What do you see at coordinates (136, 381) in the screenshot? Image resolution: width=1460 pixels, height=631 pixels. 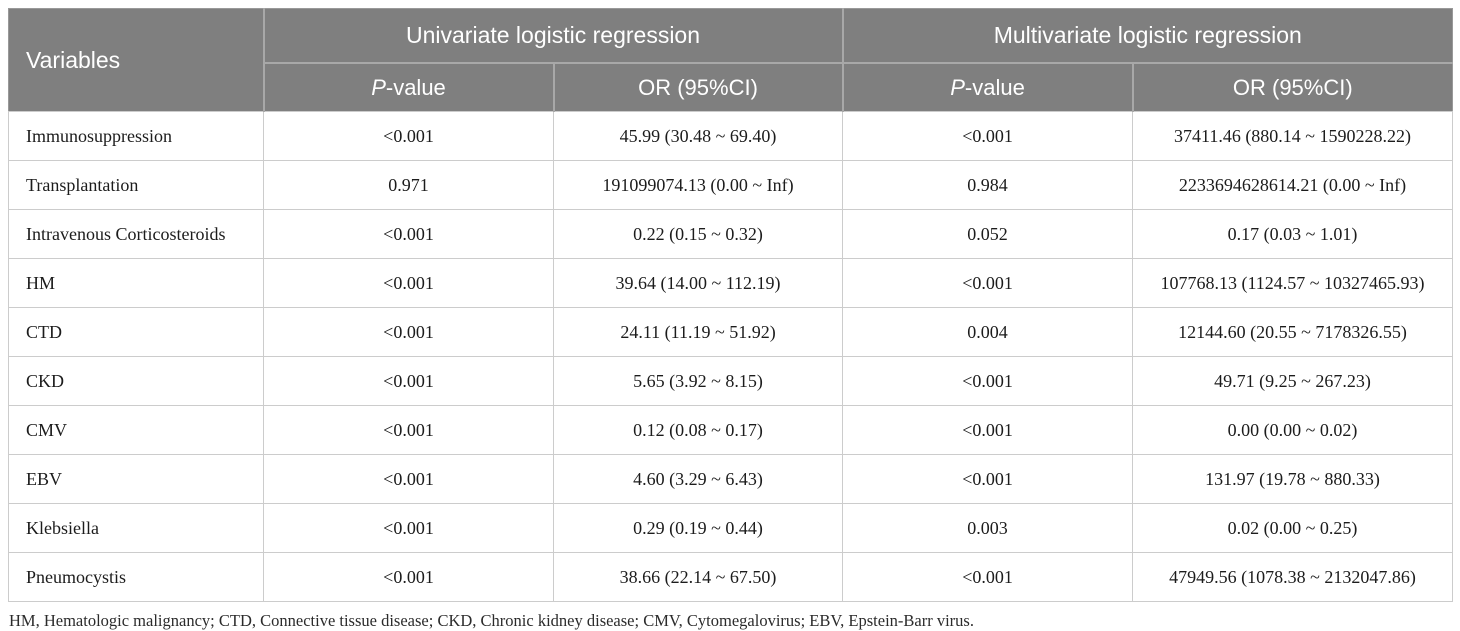 I see `variable-name-cell: CKD` at bounding box center [136, 381].